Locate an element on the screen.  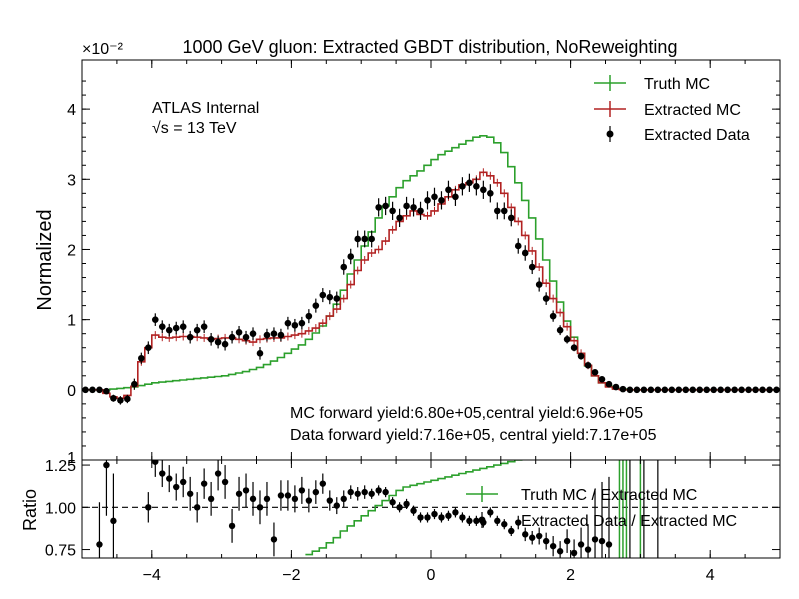
x-tick-label: −2 is located at coordinates (291, 575).